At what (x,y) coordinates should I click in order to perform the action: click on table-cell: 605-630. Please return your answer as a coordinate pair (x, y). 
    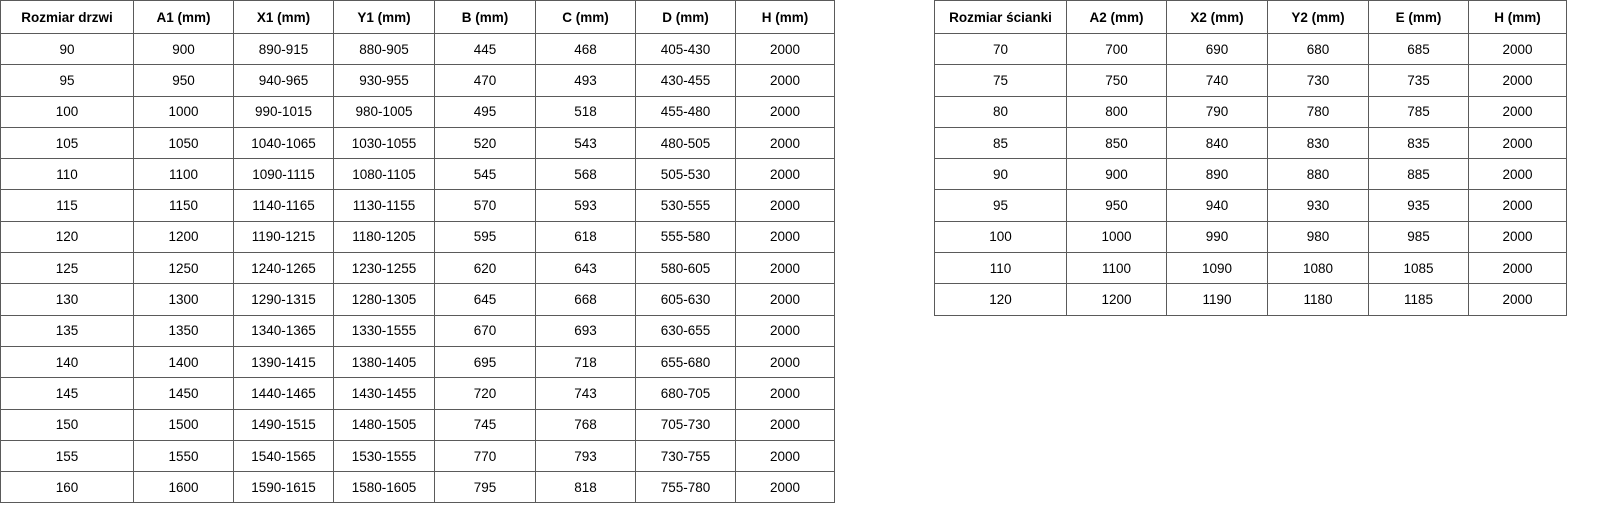
    Looking at the image, I should click on (685, 299).